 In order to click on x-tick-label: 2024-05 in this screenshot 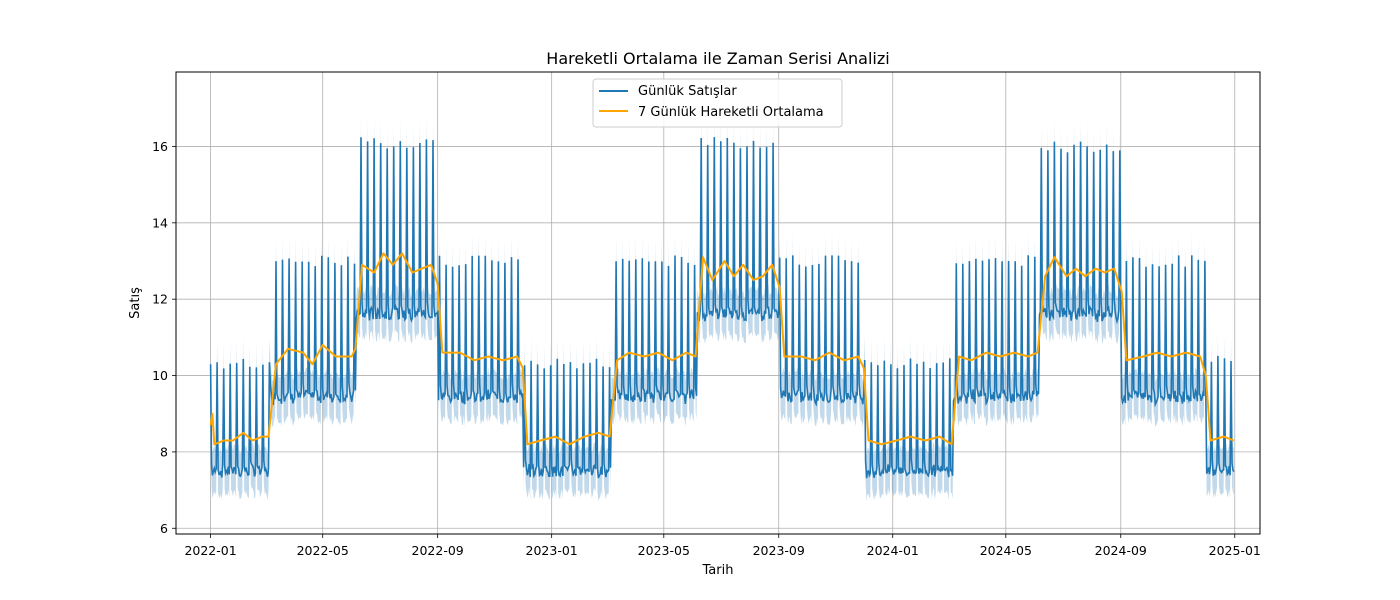, I will do `click(1006, 550)`.